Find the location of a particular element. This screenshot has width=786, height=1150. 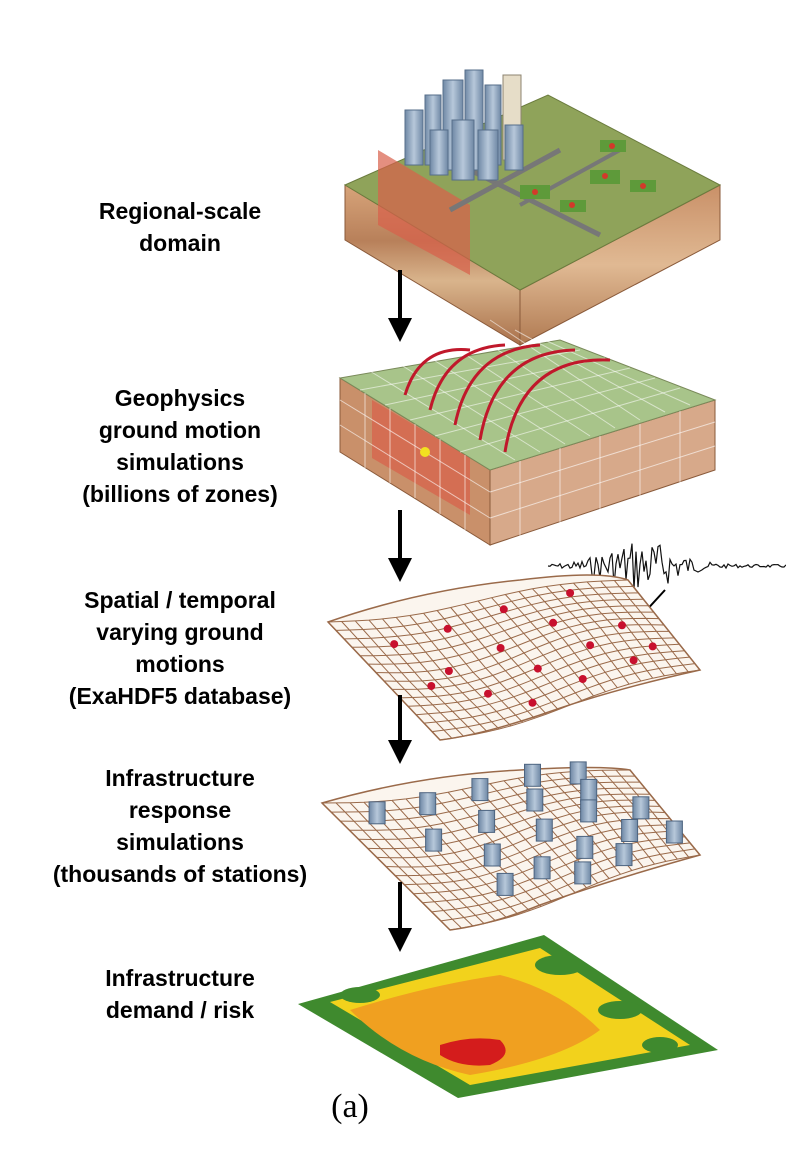

mesh-fault-plane is located at coordinates (421, 457).